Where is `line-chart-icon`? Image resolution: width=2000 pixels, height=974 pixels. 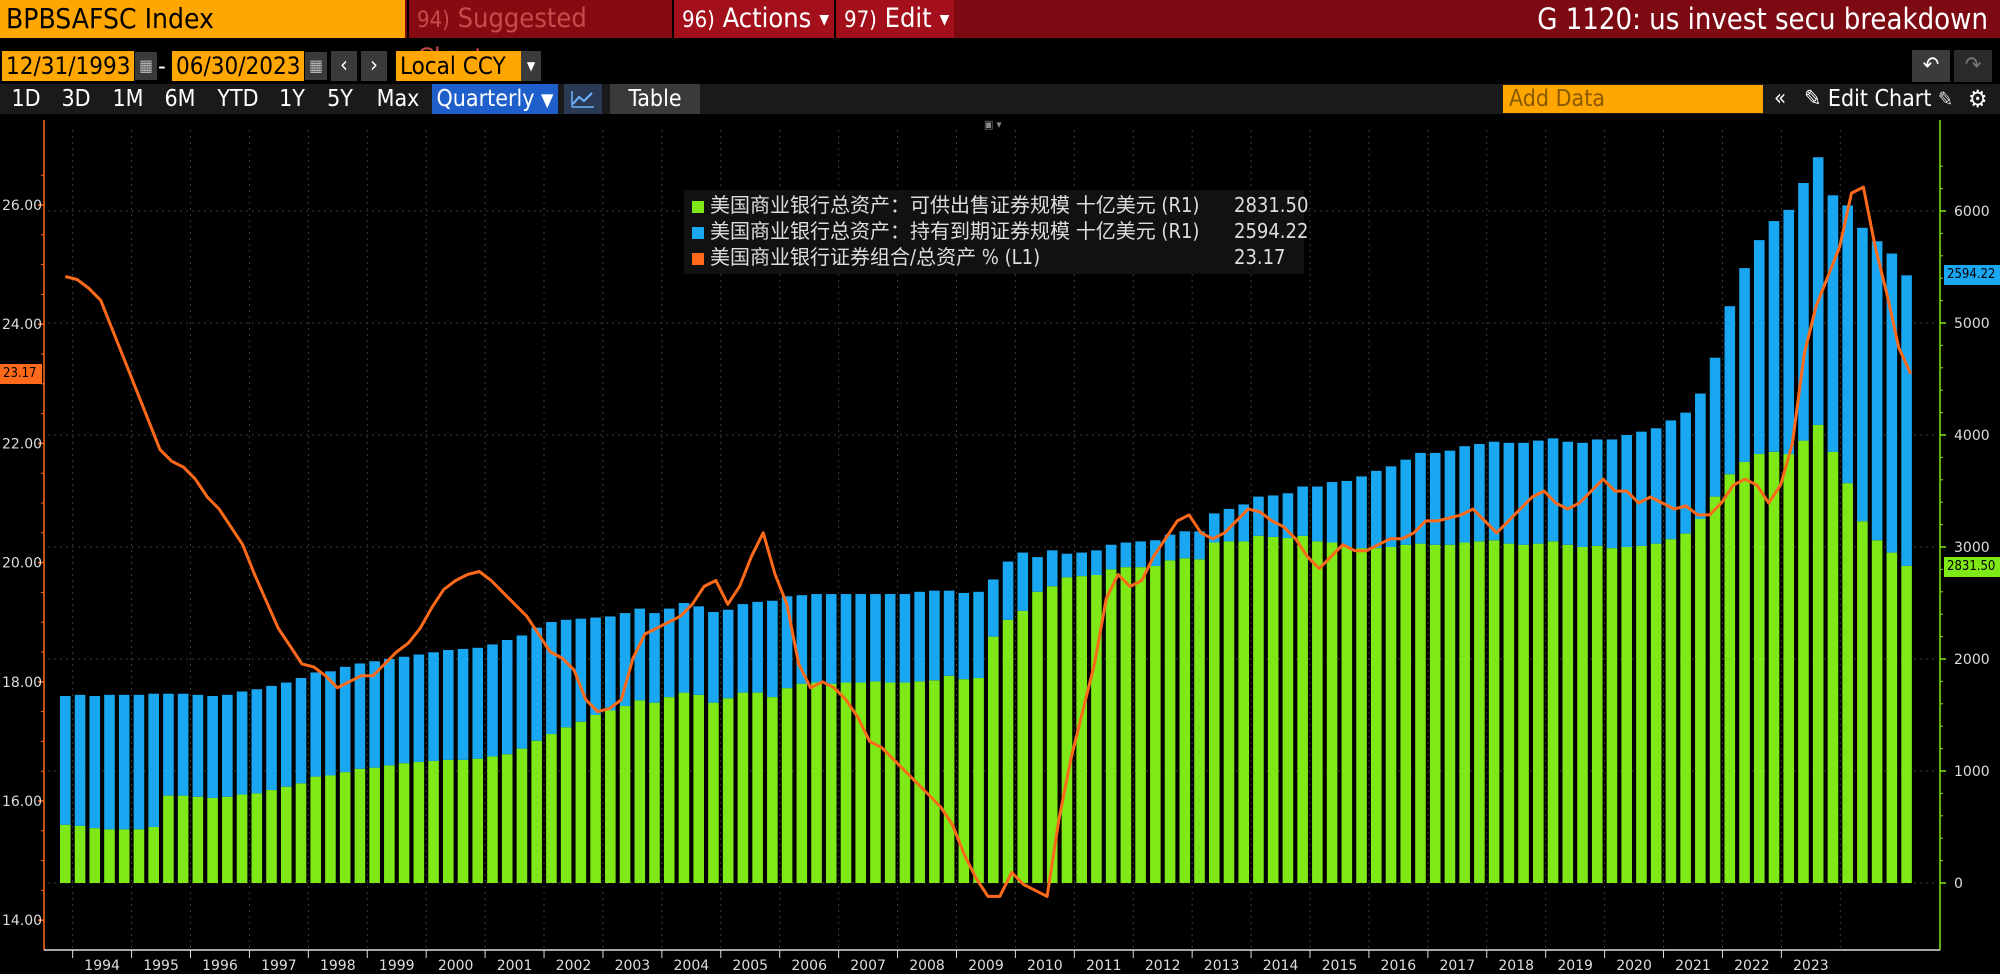
line-chart-icon is located at coordinates (583, 99).